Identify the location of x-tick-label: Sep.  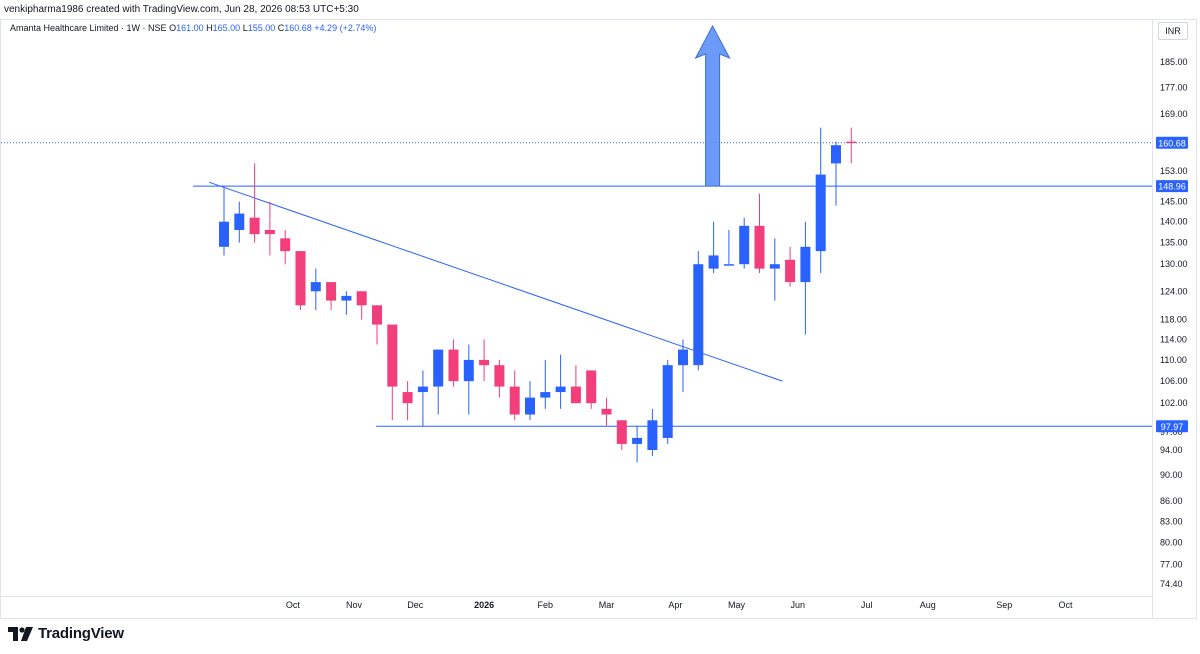
(1004, 605).